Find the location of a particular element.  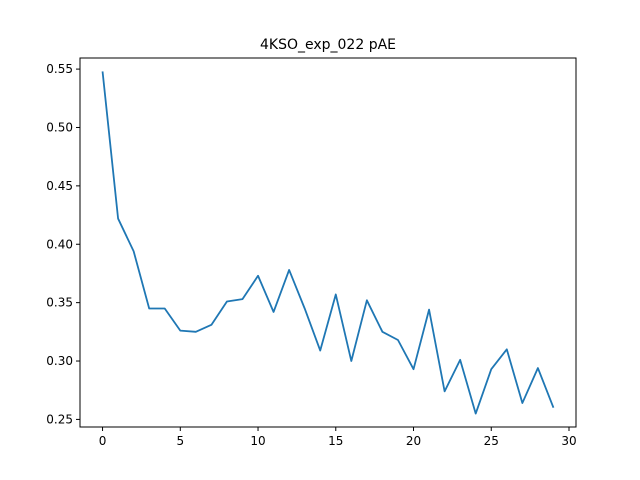

x-tick-label: 20 is located at coordinates (413, 441).